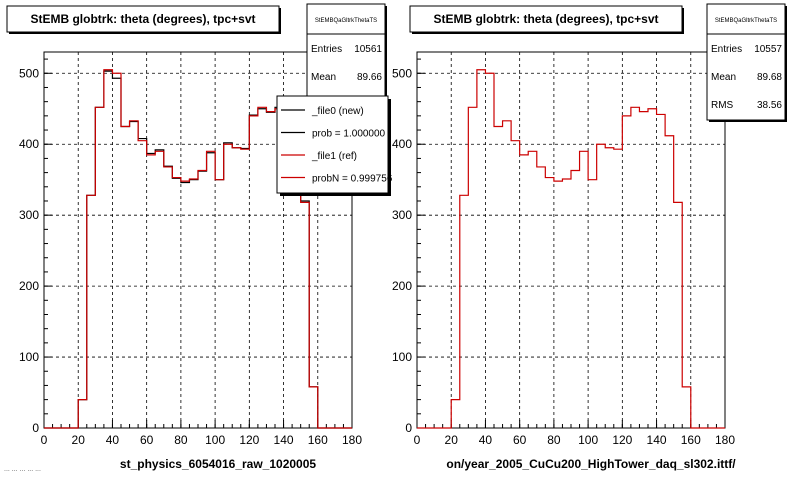 This screenshot has width=800, height=480. Describe the element at coordinates (768, 49) in the screenshot. I see `stats-value: 10557` at that location.